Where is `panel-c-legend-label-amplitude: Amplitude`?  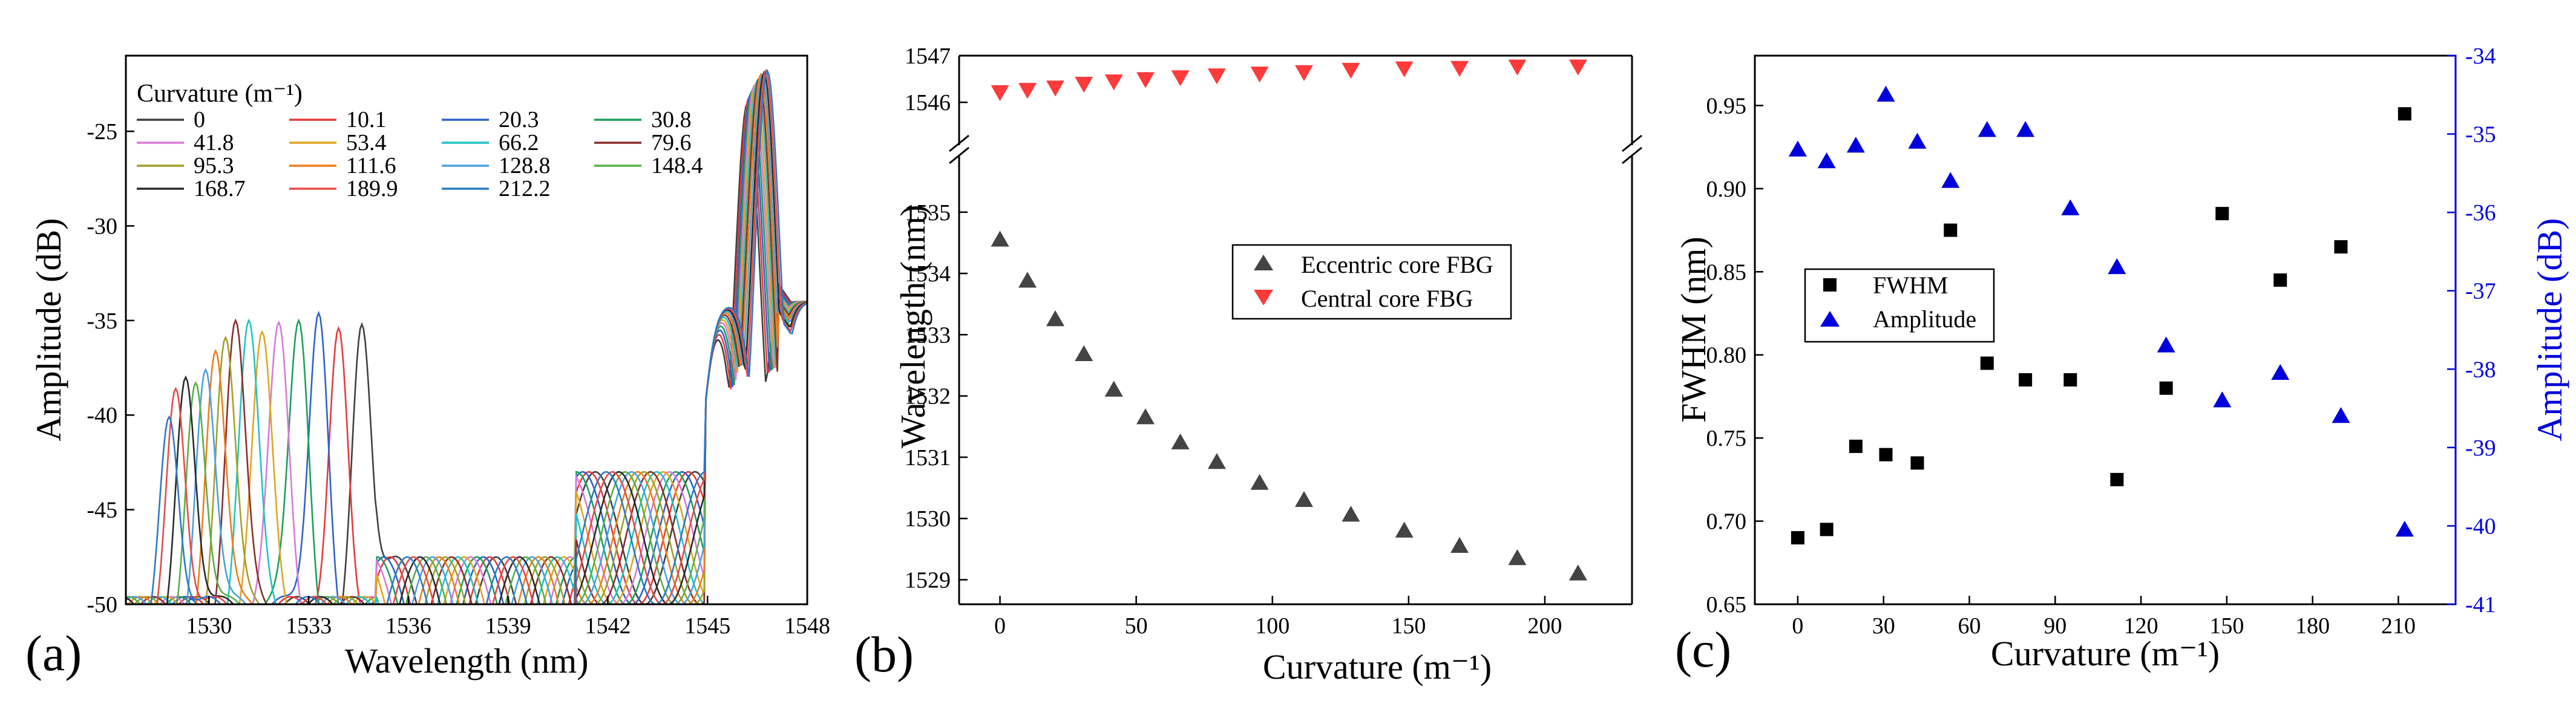
panel-c-legend-label-amplitude: Amplitude is located at coordinates (1924, 319).